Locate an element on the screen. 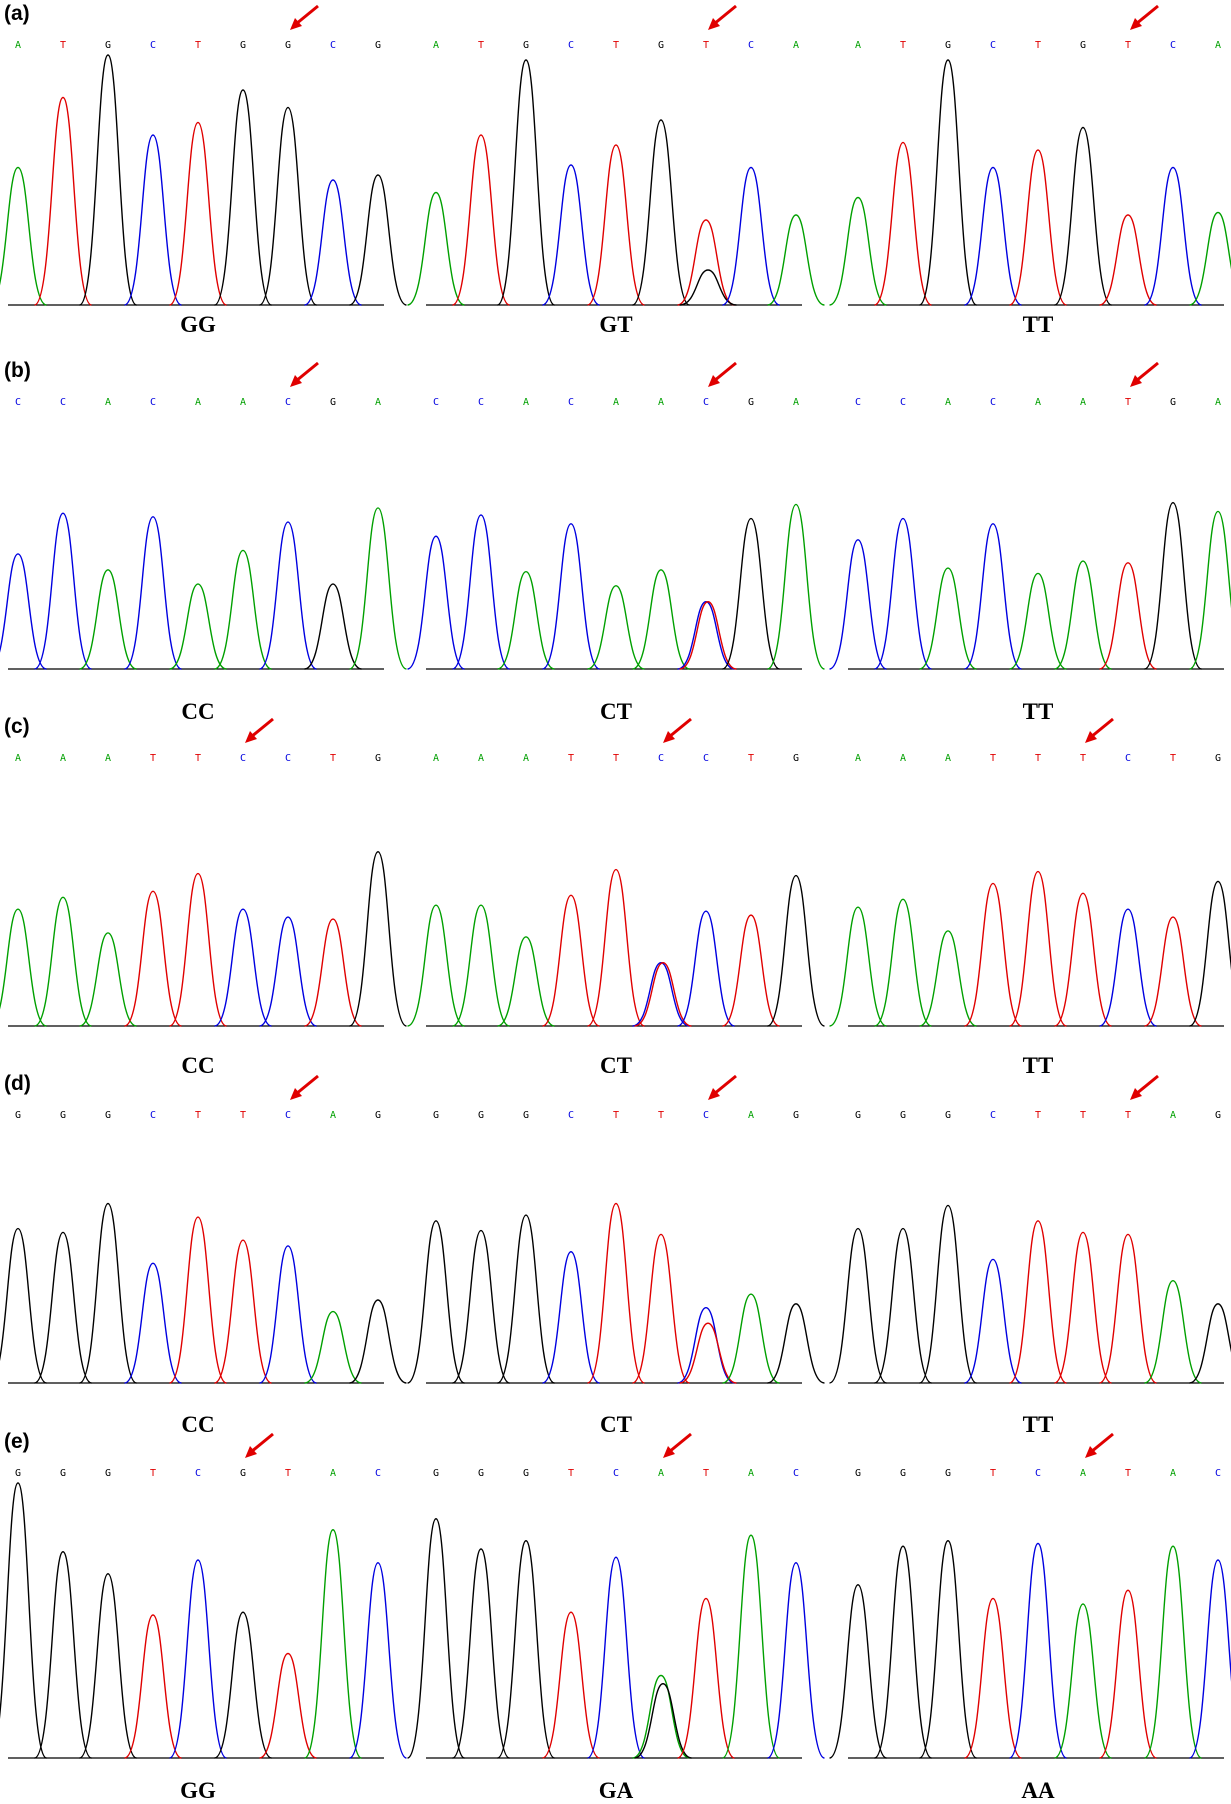  row-label: (b) is located at coordinates (17, 370).